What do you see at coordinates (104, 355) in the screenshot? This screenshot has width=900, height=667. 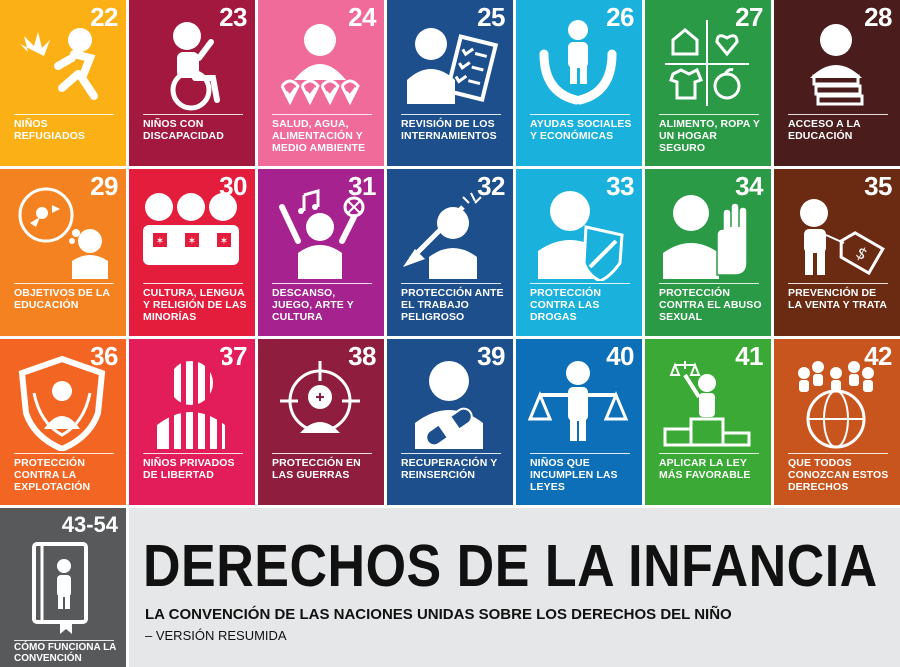 I see `tile-number: 36` at bounding box center [104, 355].